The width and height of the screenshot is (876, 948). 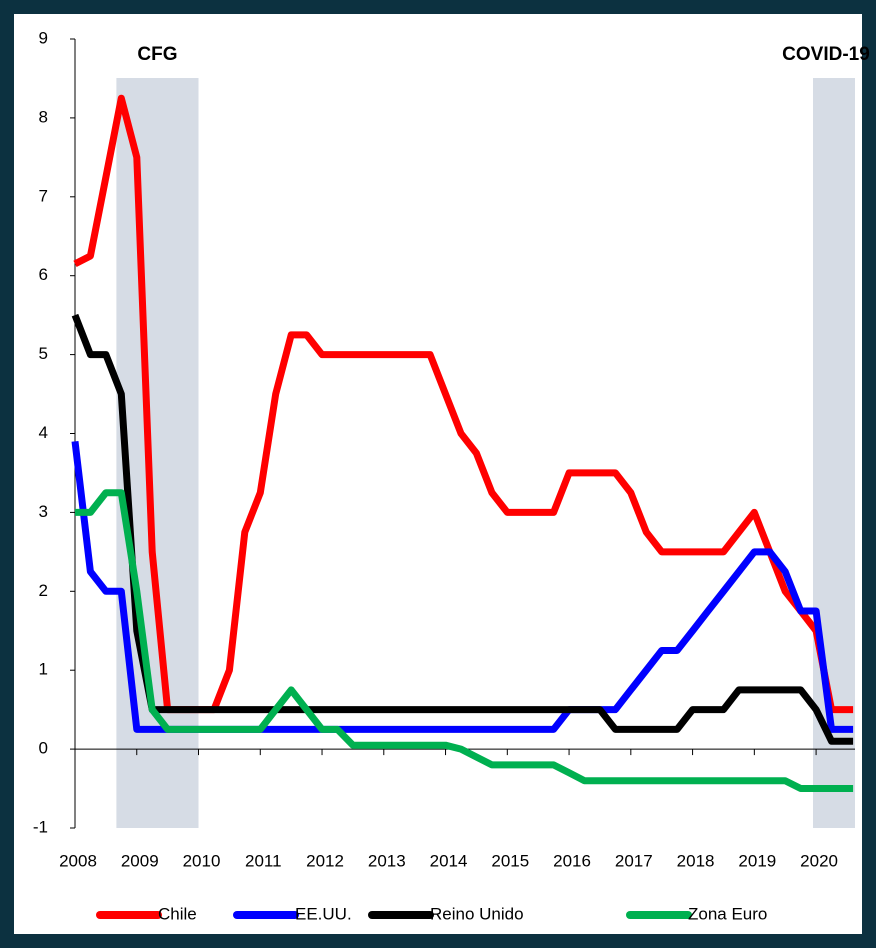 What do you see at coordinates (140, 860) in the screenshot?
I see `x-tick-label: 2009` at bounding box center [140, 860].